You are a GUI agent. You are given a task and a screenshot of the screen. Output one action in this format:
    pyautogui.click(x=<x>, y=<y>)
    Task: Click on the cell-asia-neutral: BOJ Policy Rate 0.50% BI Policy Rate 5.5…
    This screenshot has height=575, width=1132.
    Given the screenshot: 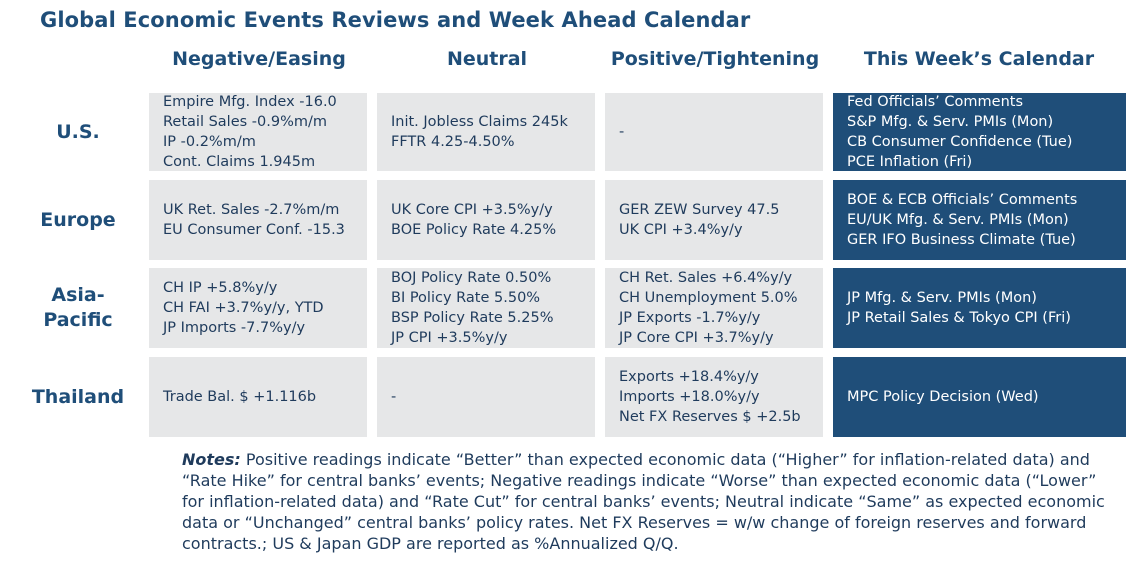 What is the action you would take?
    pyautogui.click(x=486, y=308)
    